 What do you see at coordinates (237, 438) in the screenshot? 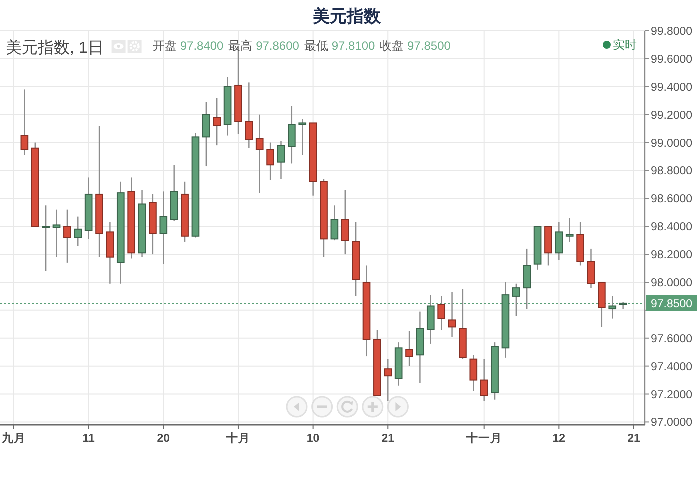
I see `x-tick-label: 十月` at bounding box center [237, 438].